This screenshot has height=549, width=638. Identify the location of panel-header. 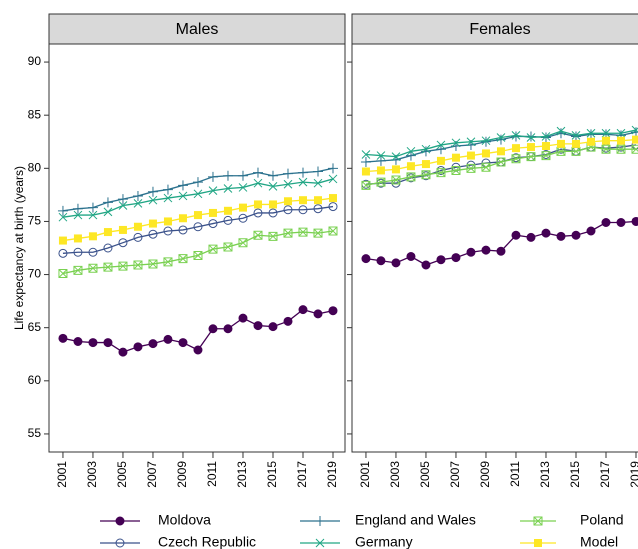
(494, 29).